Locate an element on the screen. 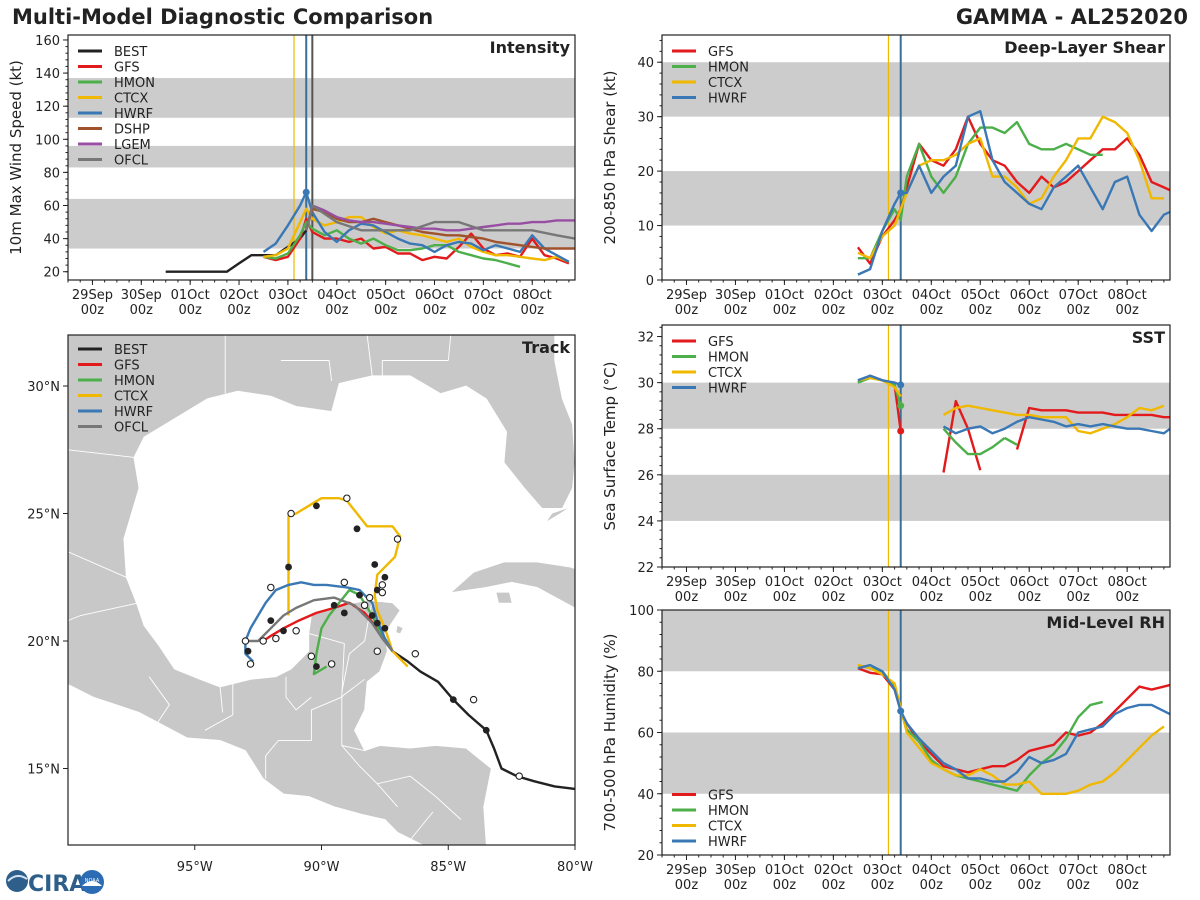 The width and height of the screenshot is (1200, 900). track-line-ofcl is located at coordinates (319, 624).